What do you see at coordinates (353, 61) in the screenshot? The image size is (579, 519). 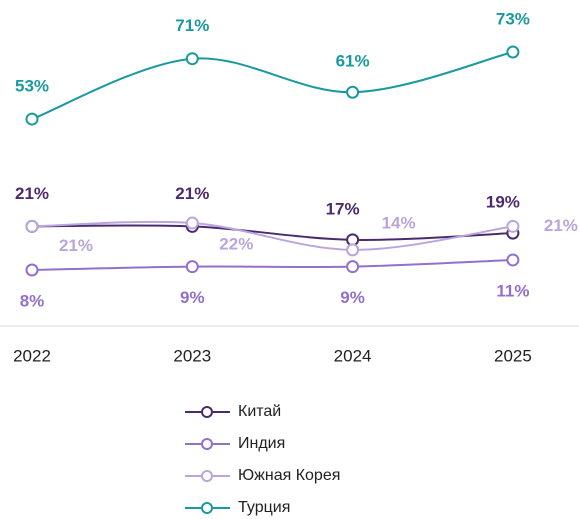 I see `value-label: 61%` at bounding box center [353, 61].